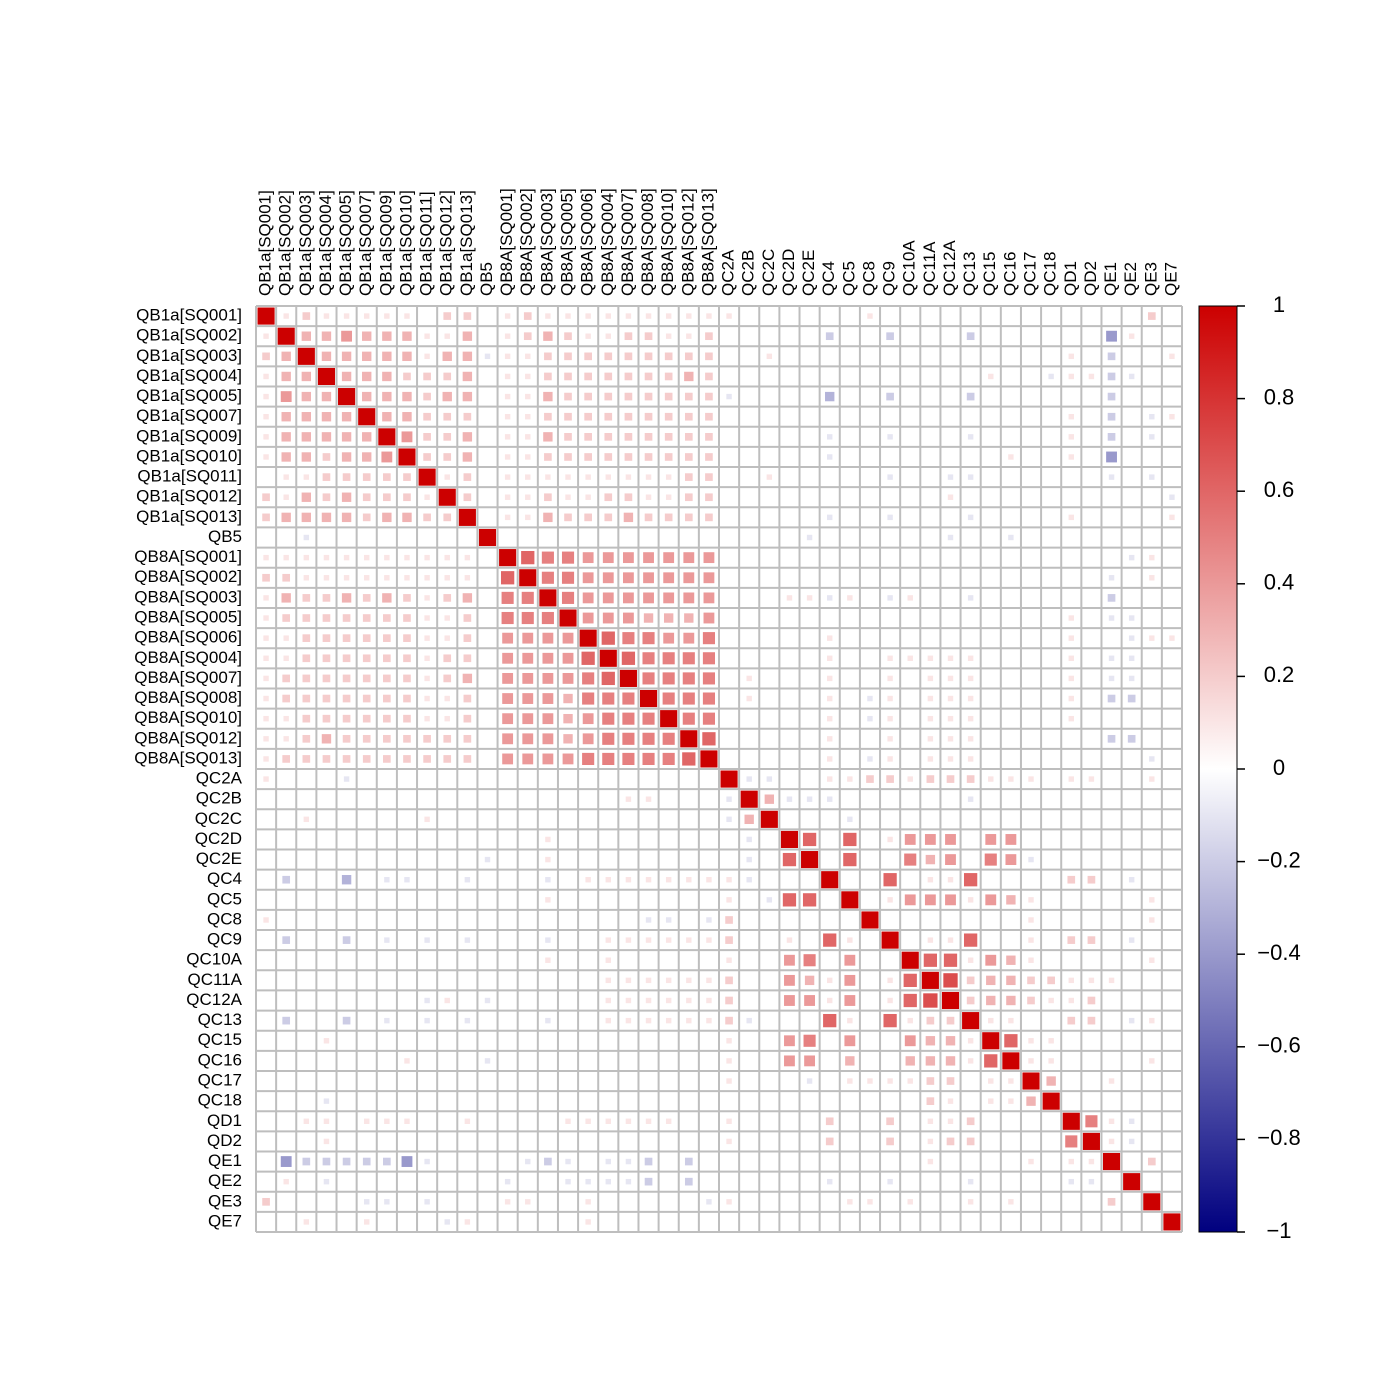 The image size is (1400, 1400). What do you see at coordinates (189, 315) in the screenshot?
I see `row-label: QB1a[SQ001]` at bounding box center [189, 315].